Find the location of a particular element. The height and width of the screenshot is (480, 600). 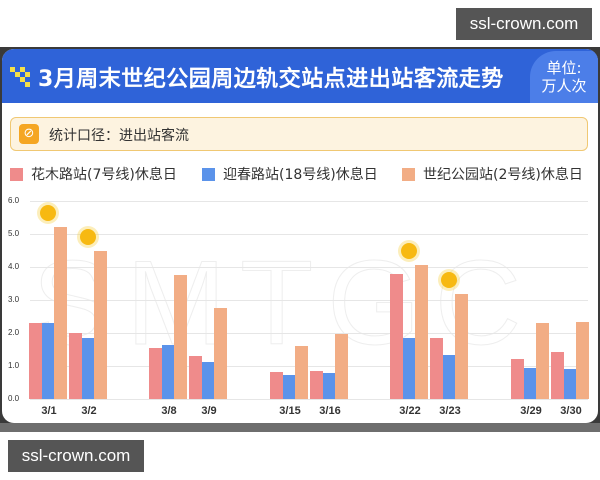

note-text: 统计口径：进出站客流 is located at coordinates (119, 136).